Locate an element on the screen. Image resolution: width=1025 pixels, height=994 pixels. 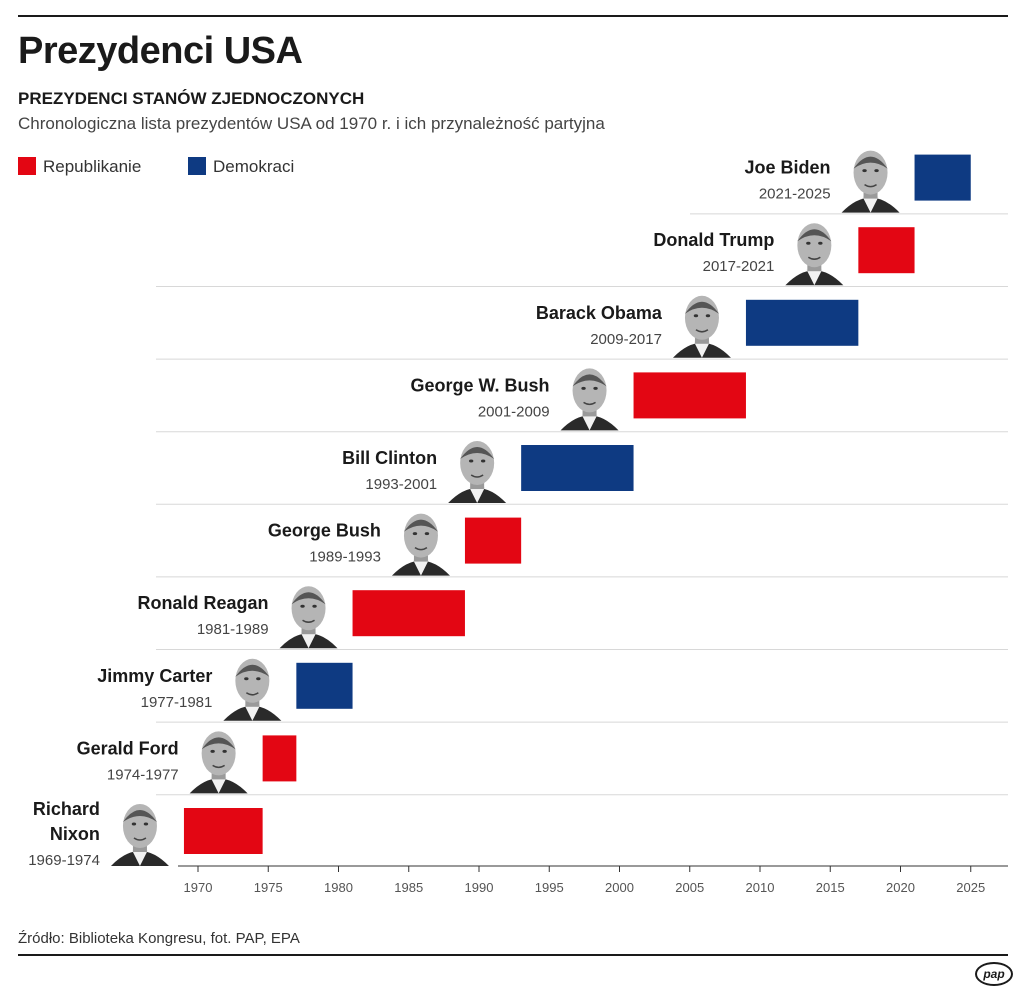
president-name: George W. Bush is located at coordinates (480, 385).